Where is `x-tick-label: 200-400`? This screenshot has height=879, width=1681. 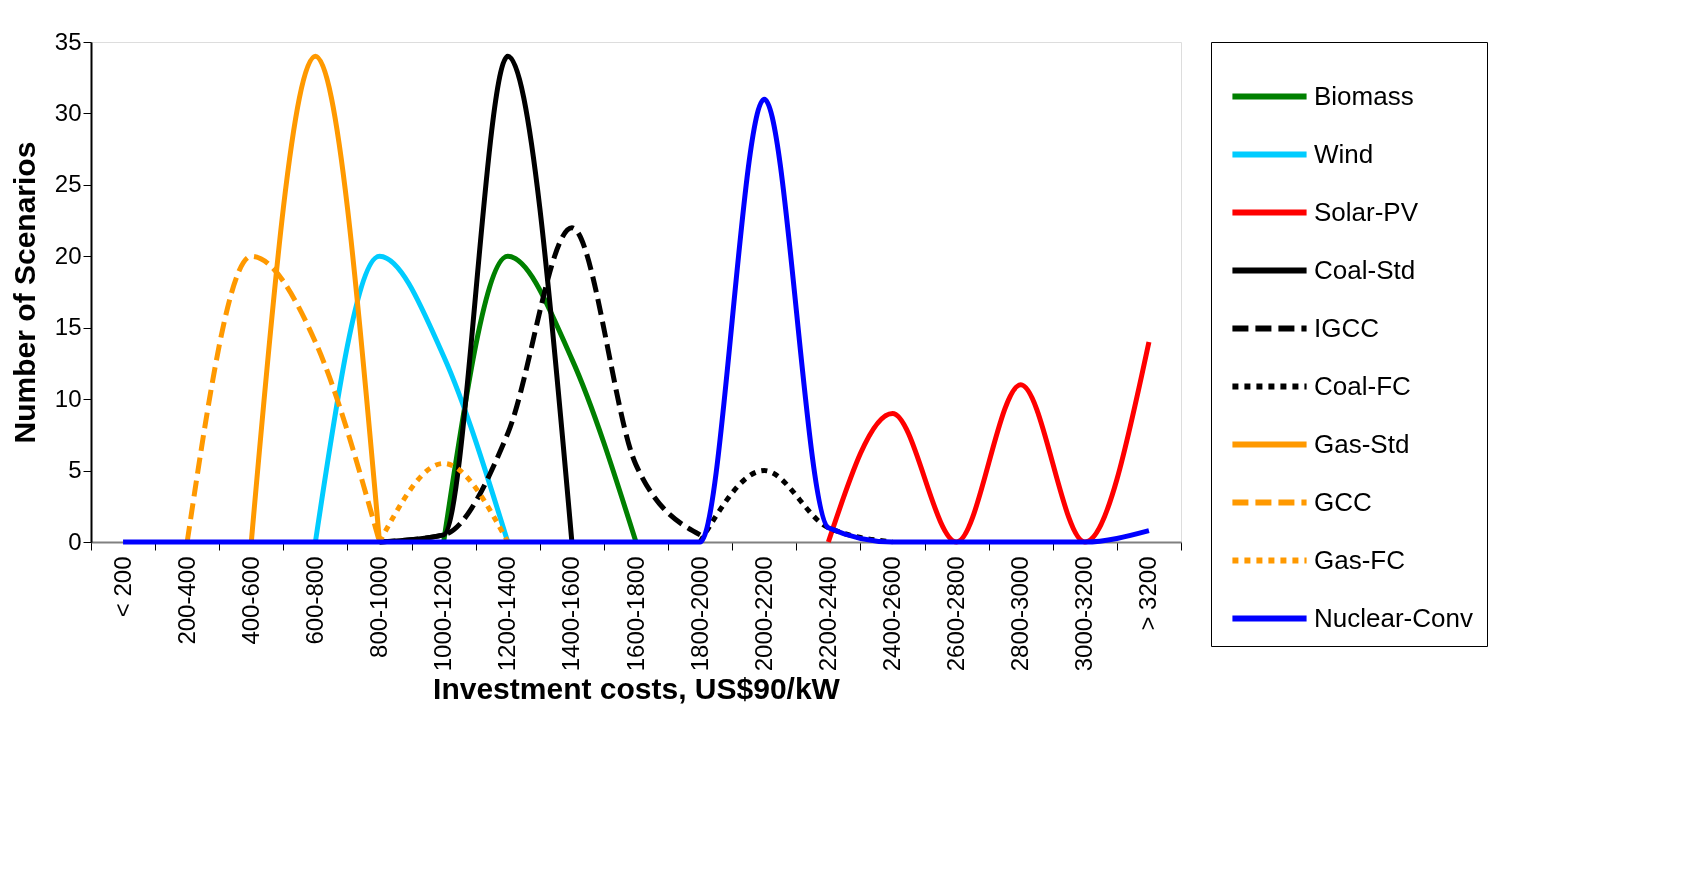
x-tick-label: 200-400 is located at coordinates (186, 600).